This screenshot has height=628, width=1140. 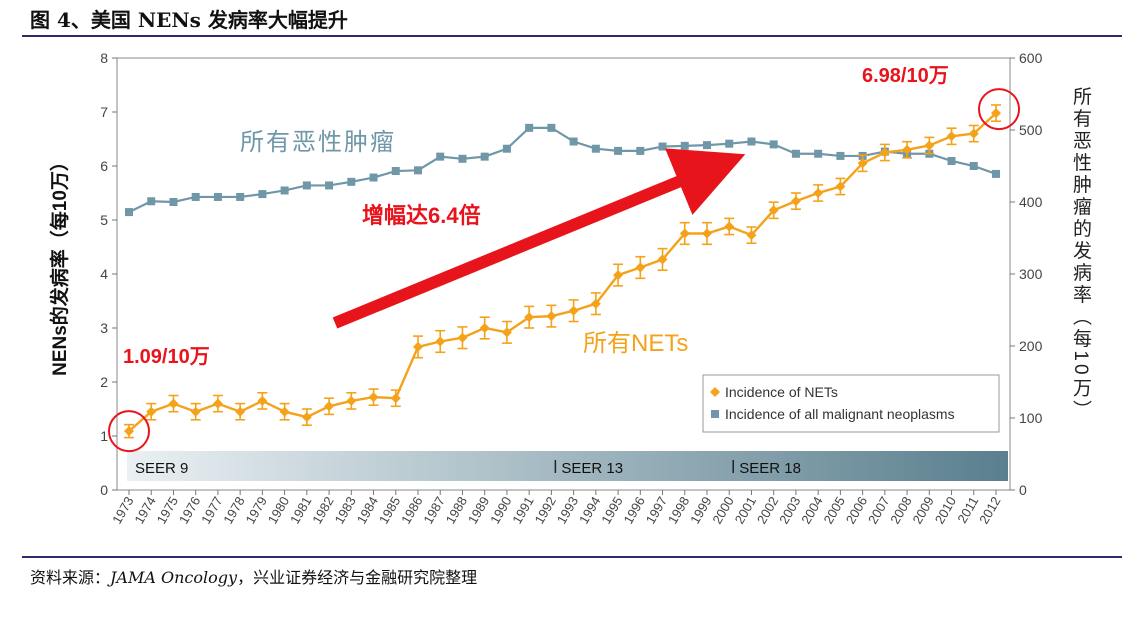 What do you see at coordinates (545, 510) in the screenshot?
I see `x-axis-tick-label: 1992` at bounding box center [545, 510].